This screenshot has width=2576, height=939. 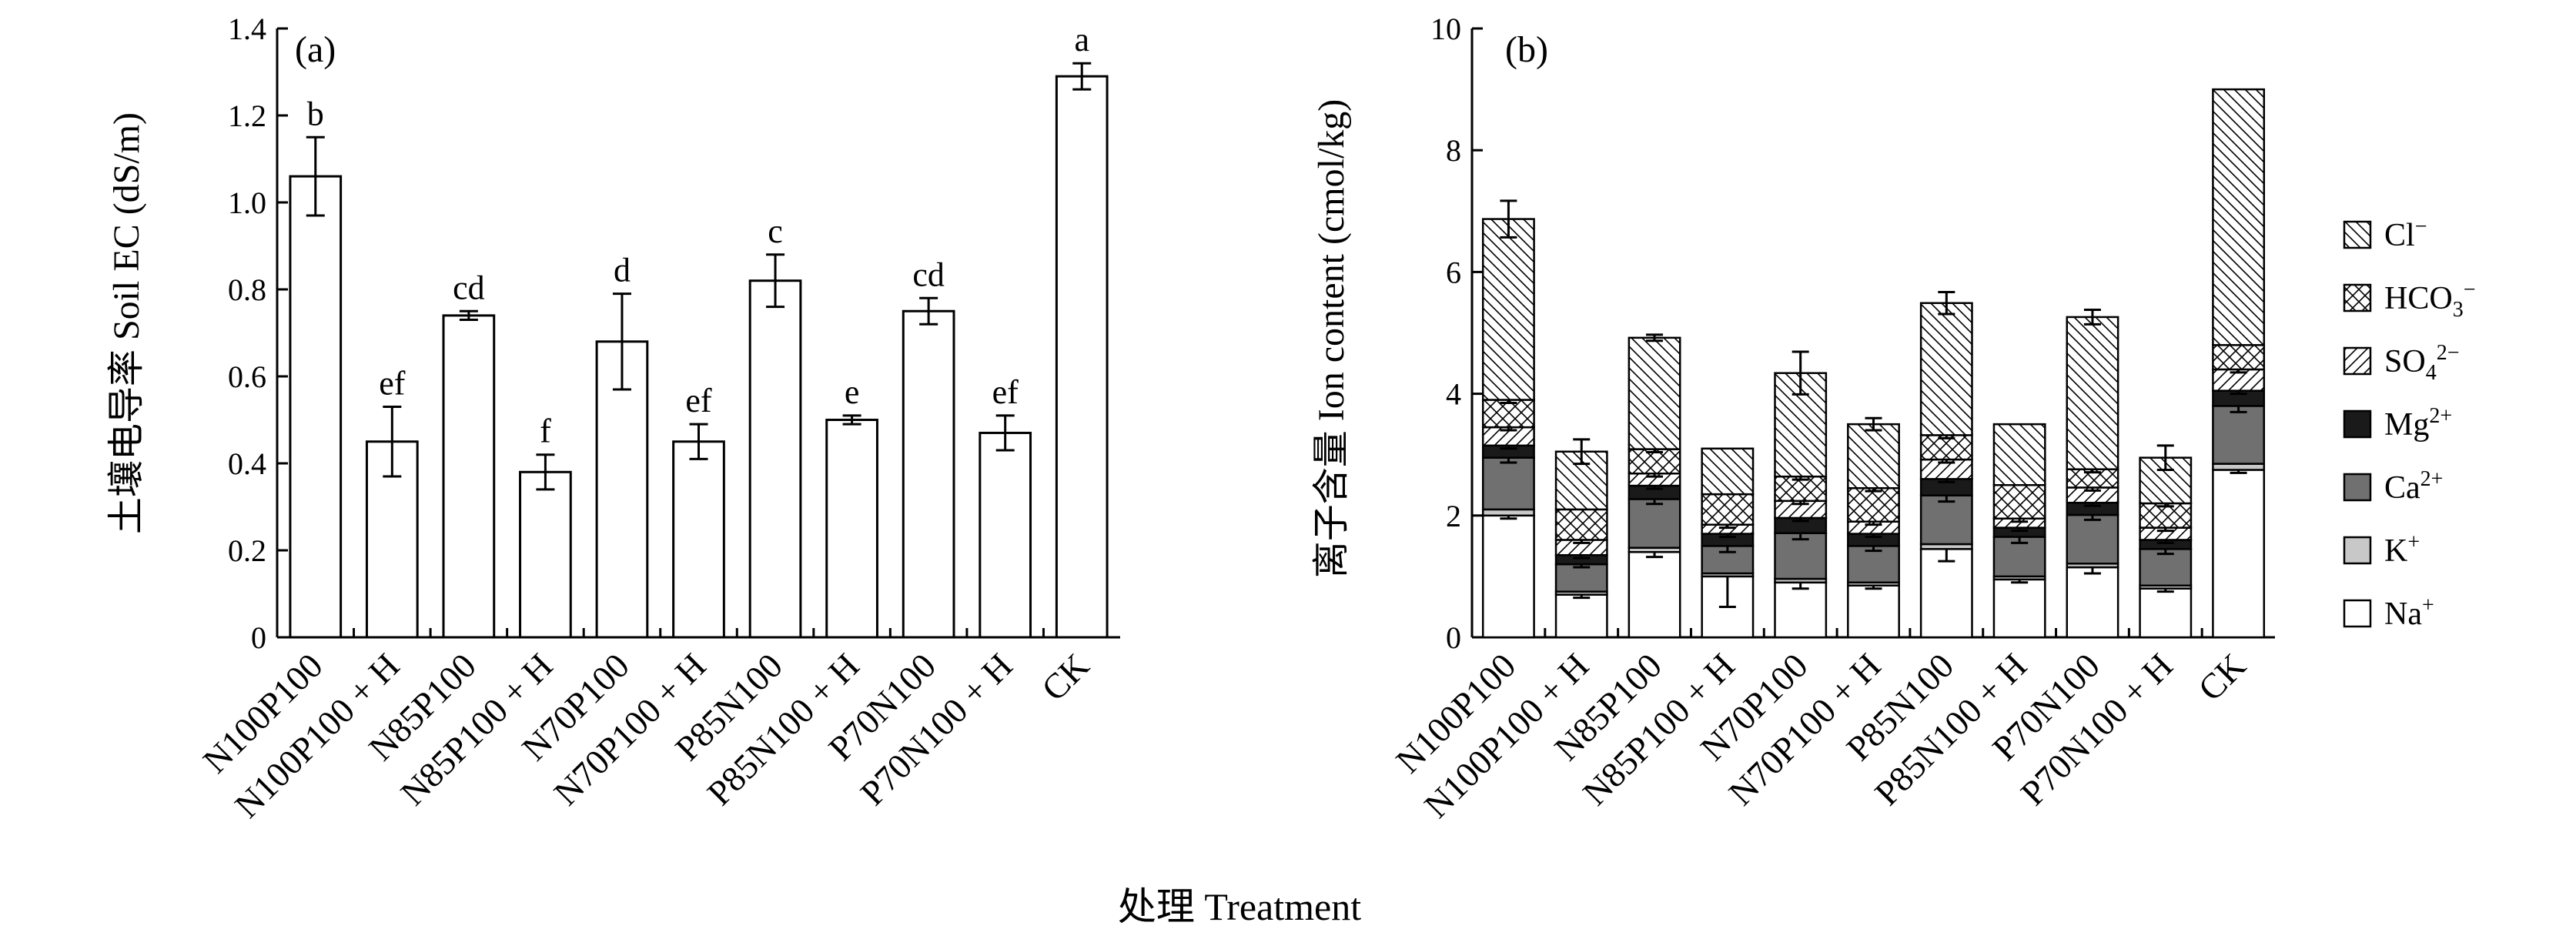 I want to click on legend-label: Ca2+, so click(x=2414, y=487).